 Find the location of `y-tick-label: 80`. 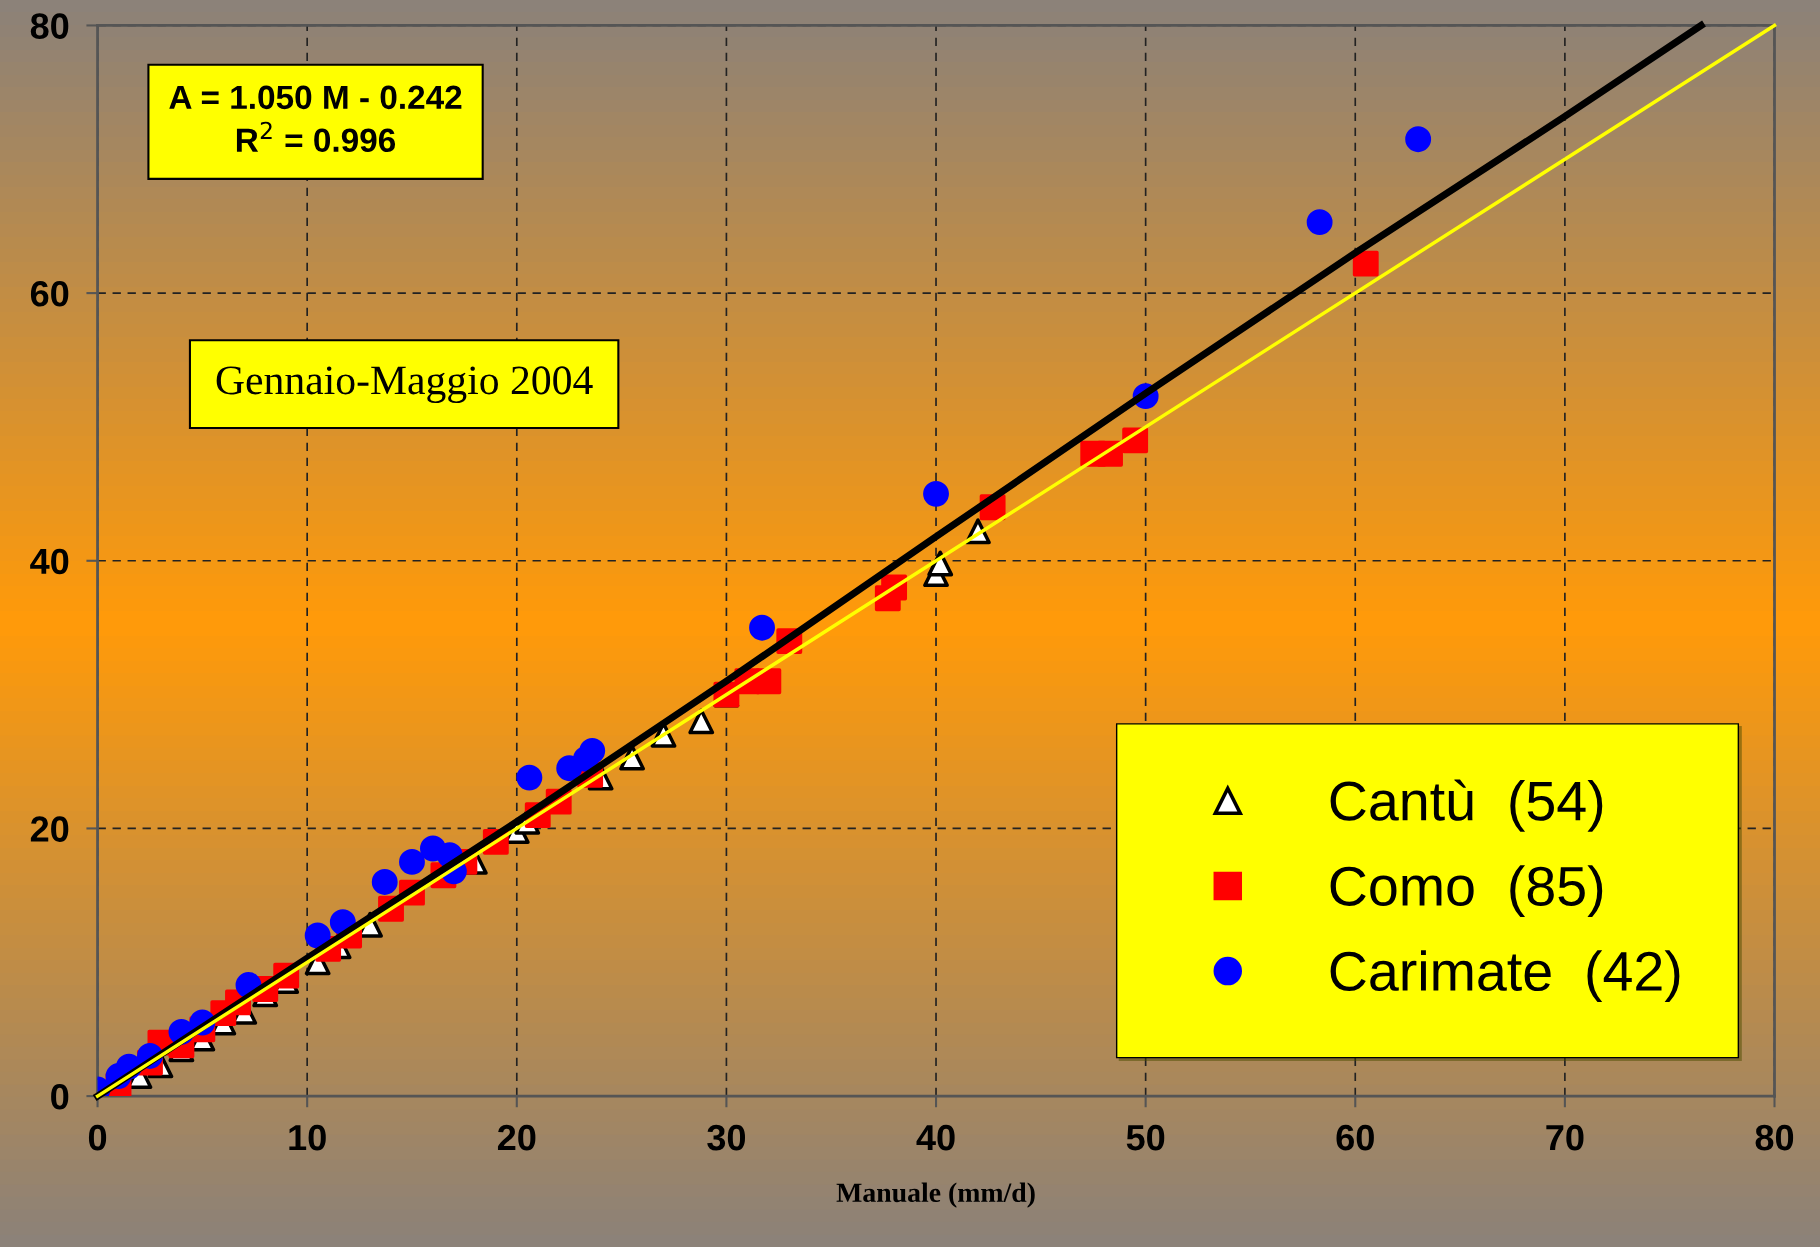

y-tick-label: 80 is located at coordinates (49, 26).